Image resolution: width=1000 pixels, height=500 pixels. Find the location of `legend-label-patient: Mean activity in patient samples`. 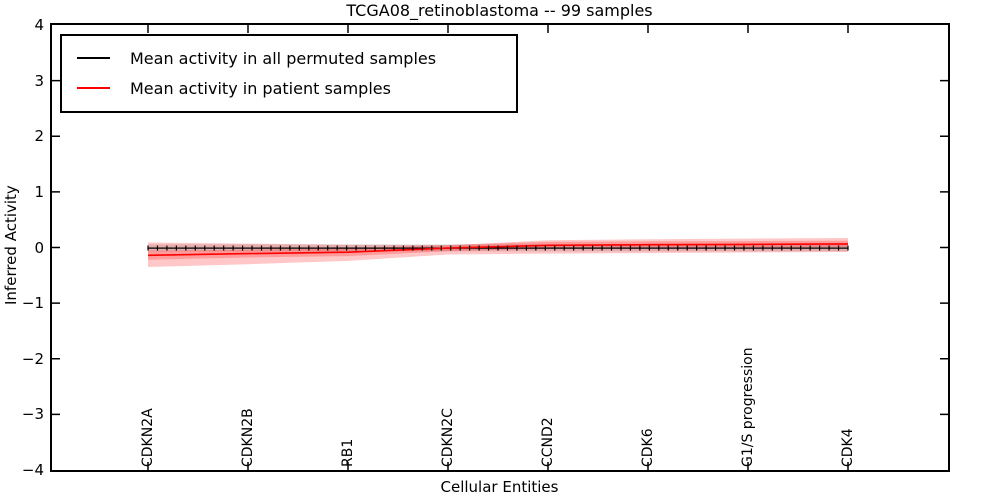

legend-label-patient: Mean activity in patient samples is located at coordinates (260, 88).